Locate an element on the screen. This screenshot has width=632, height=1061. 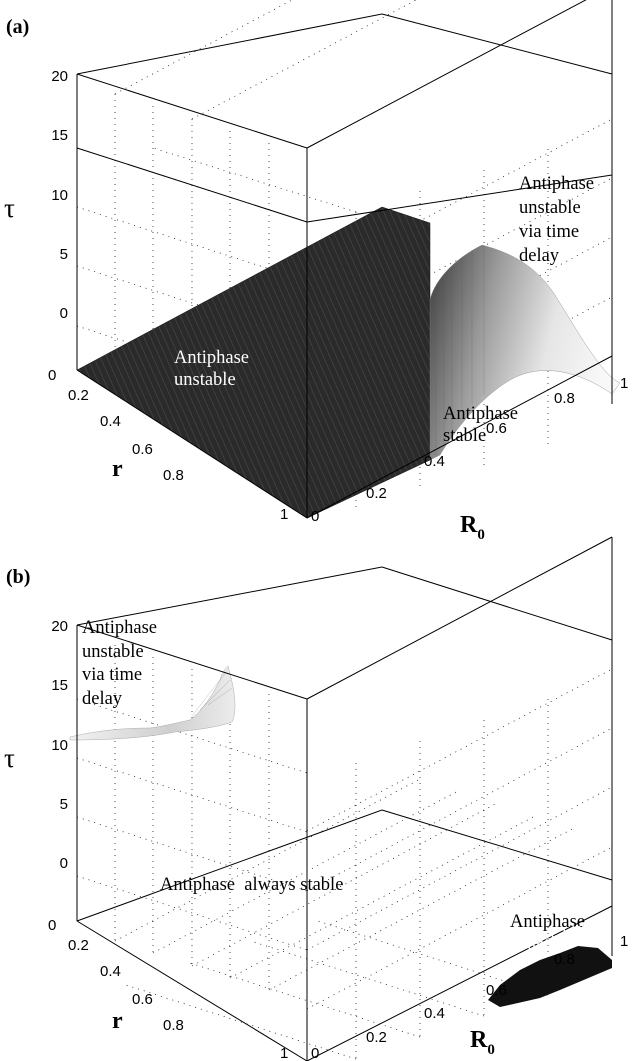
b-r-tick-08: 0.8 is located at coordinates (173, 1025).